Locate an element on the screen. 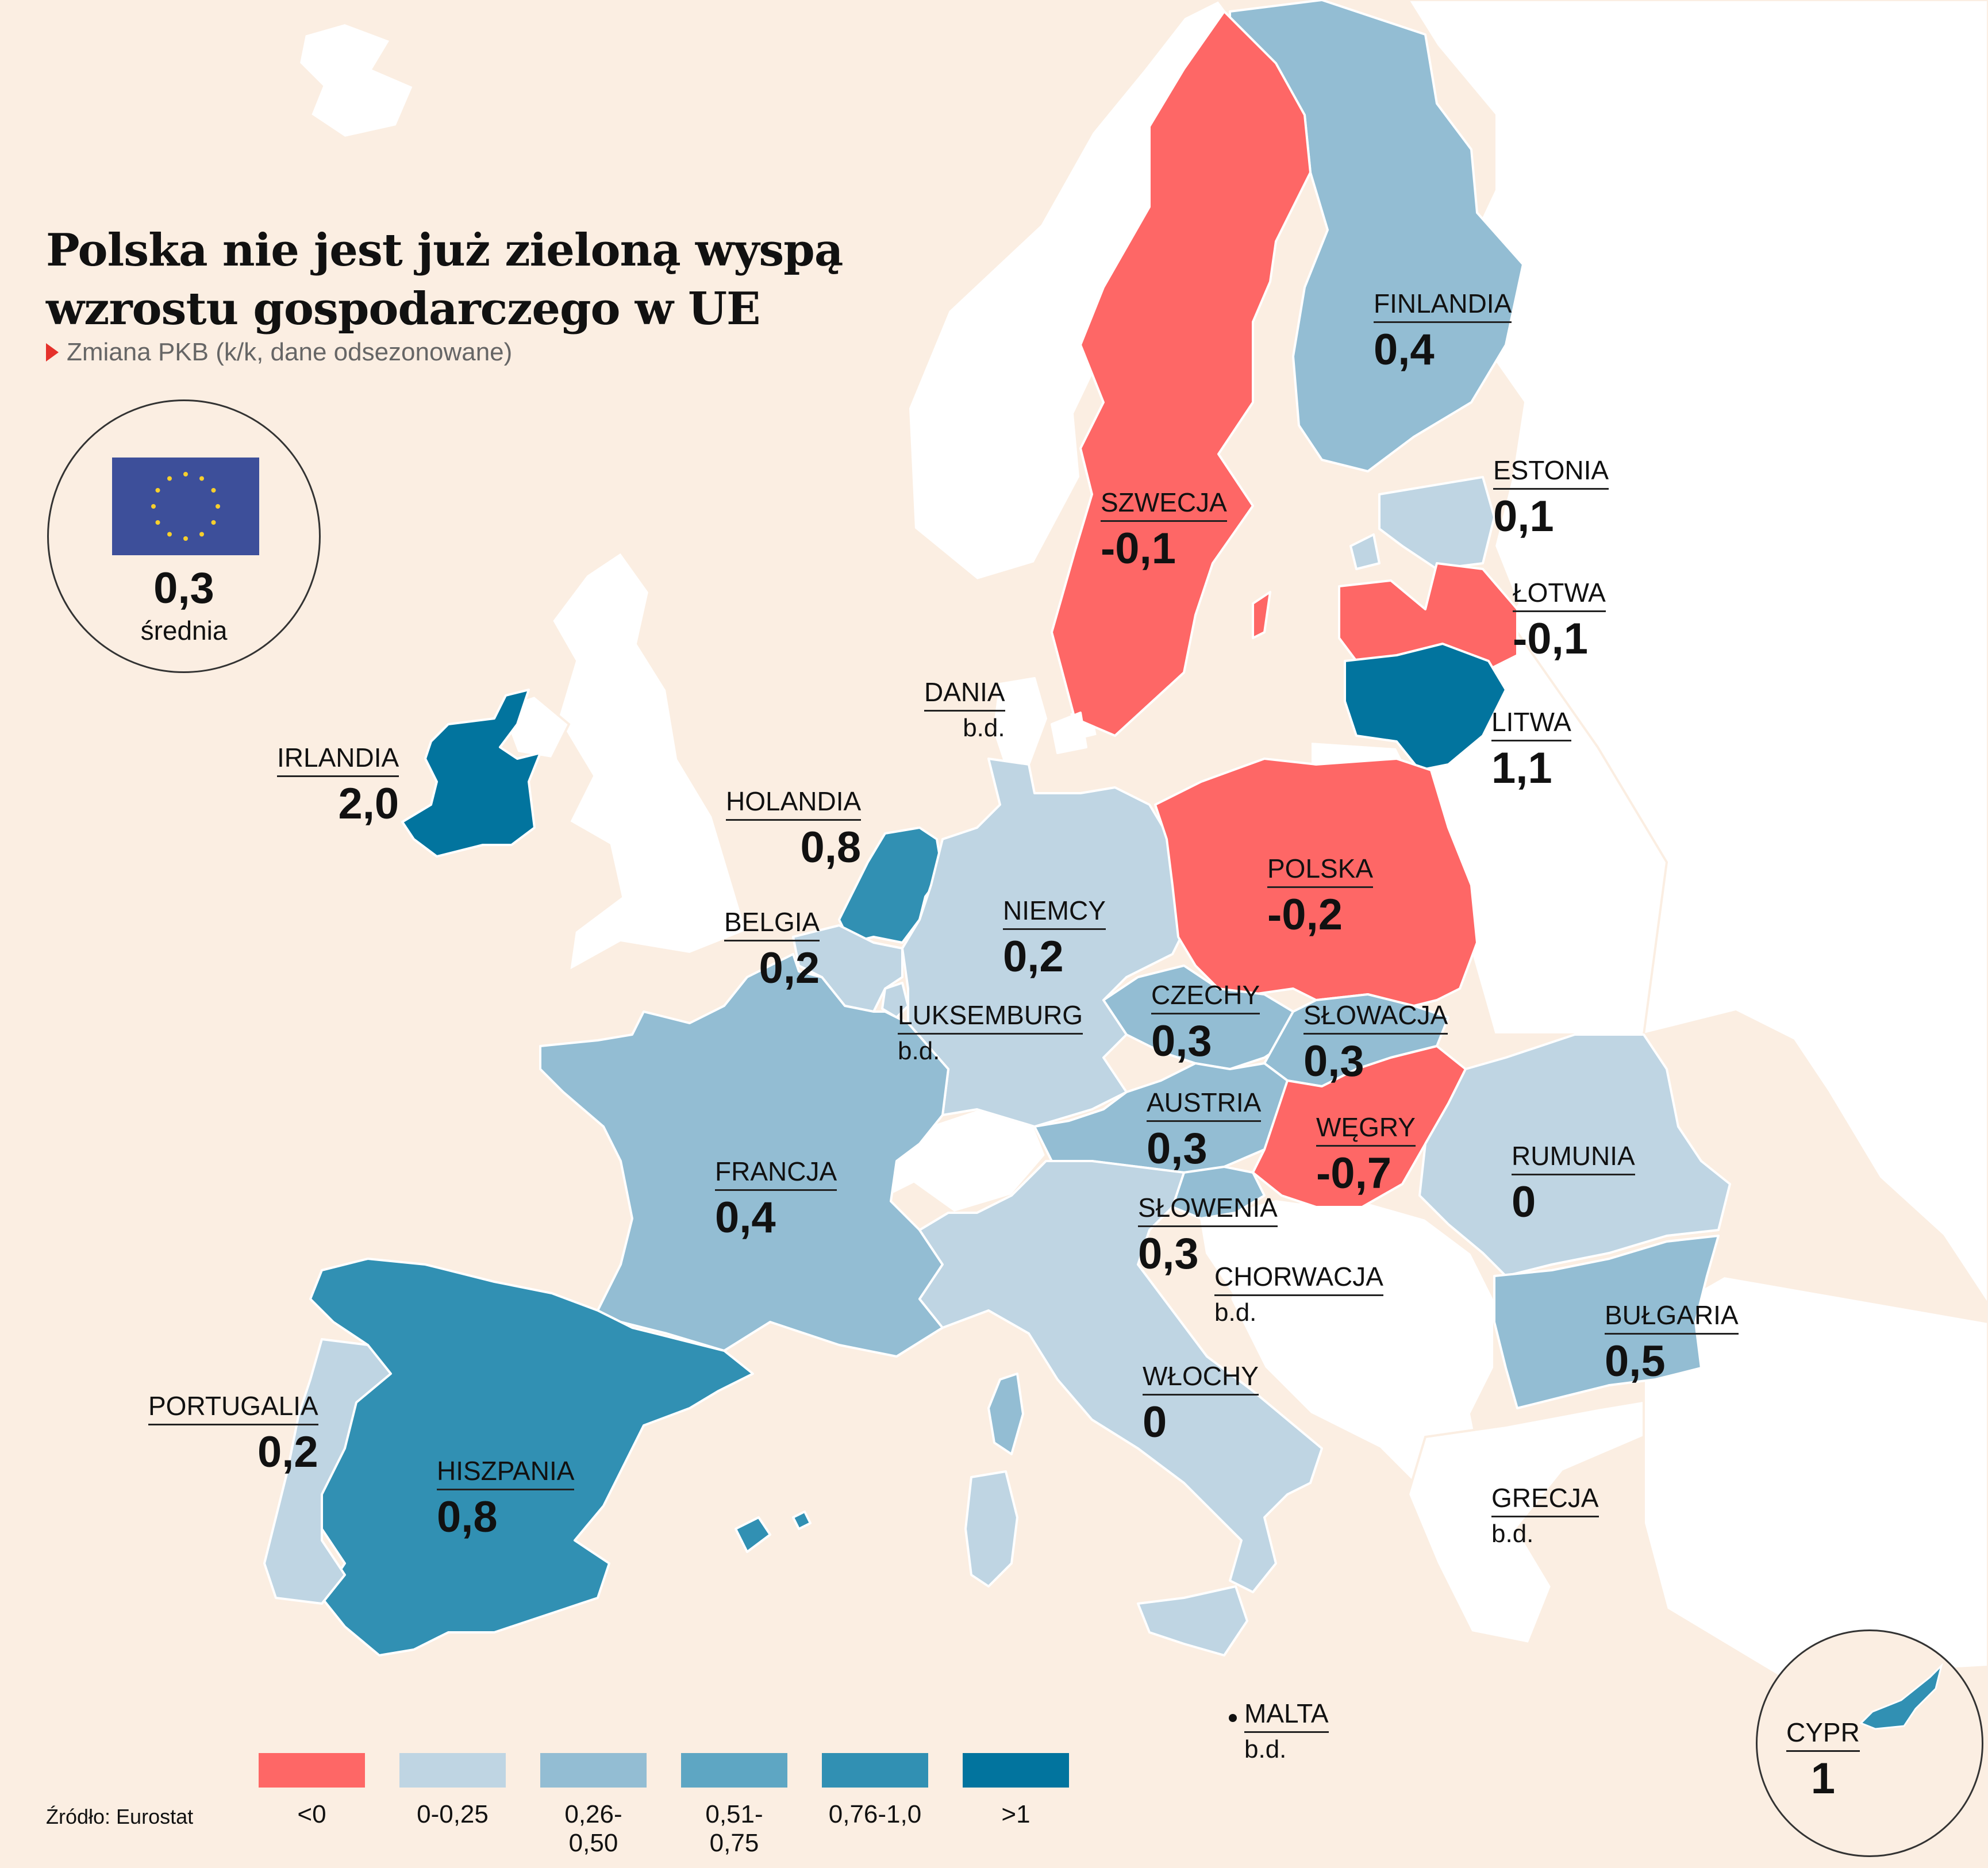  country-name: FINLANDIA is located at coordinates (1443, 306).